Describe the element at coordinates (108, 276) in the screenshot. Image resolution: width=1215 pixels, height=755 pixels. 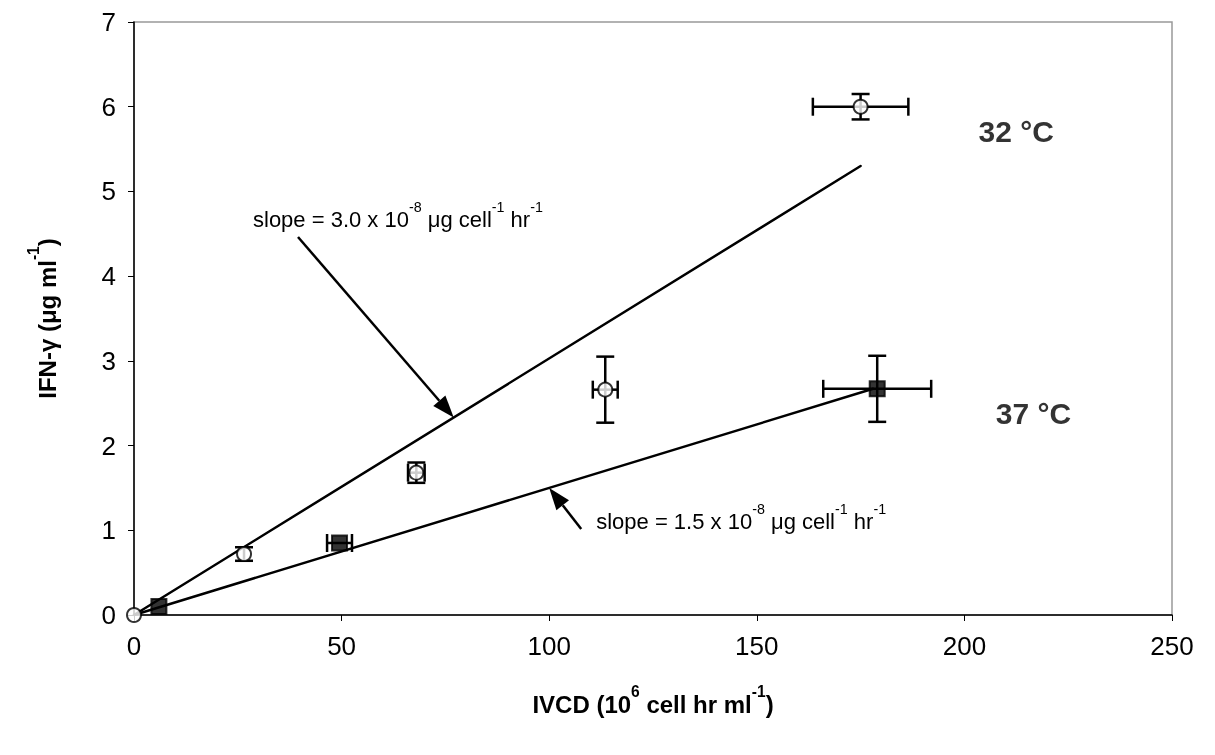
I see `y-tick-label: 4` at that location.